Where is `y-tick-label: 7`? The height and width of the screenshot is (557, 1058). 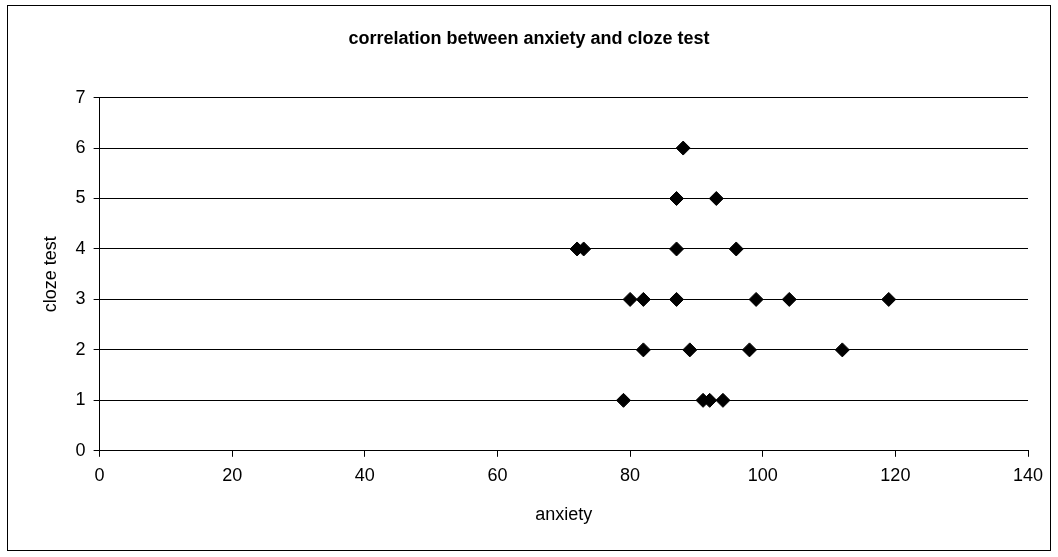
y-tick-label: 7 is located at coordinates (80, 96).